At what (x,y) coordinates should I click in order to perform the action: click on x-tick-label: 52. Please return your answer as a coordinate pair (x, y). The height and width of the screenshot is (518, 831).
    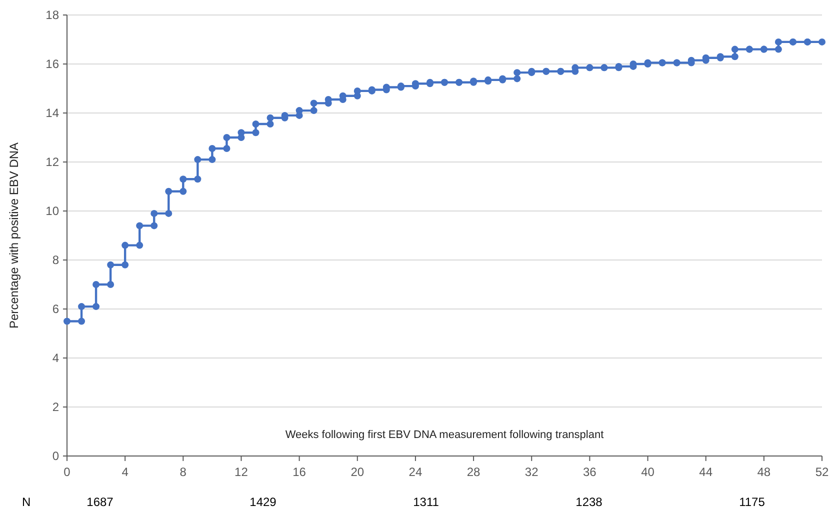
    Looking at the image, I should click on (822, 472).